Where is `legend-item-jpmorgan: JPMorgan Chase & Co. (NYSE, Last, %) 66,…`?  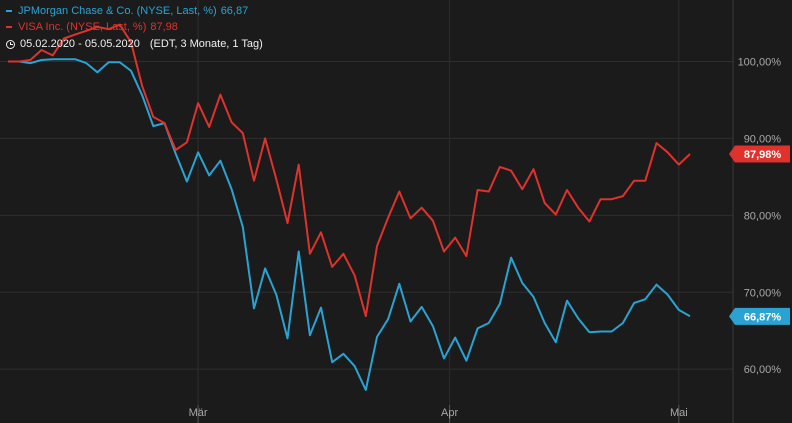 legend-item-jpmorgan: JPMorgan Chase & Co. (NYSE, Last, %) 66,… is located at coordinates (134, 11).